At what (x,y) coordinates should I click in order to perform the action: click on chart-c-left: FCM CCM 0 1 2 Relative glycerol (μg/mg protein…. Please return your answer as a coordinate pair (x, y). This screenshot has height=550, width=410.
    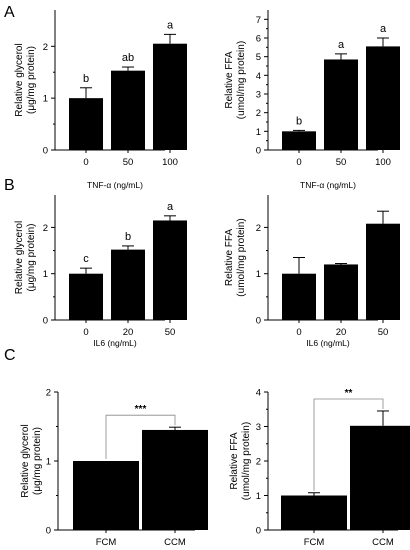
    Looking at the image, I should click on (114, 468).